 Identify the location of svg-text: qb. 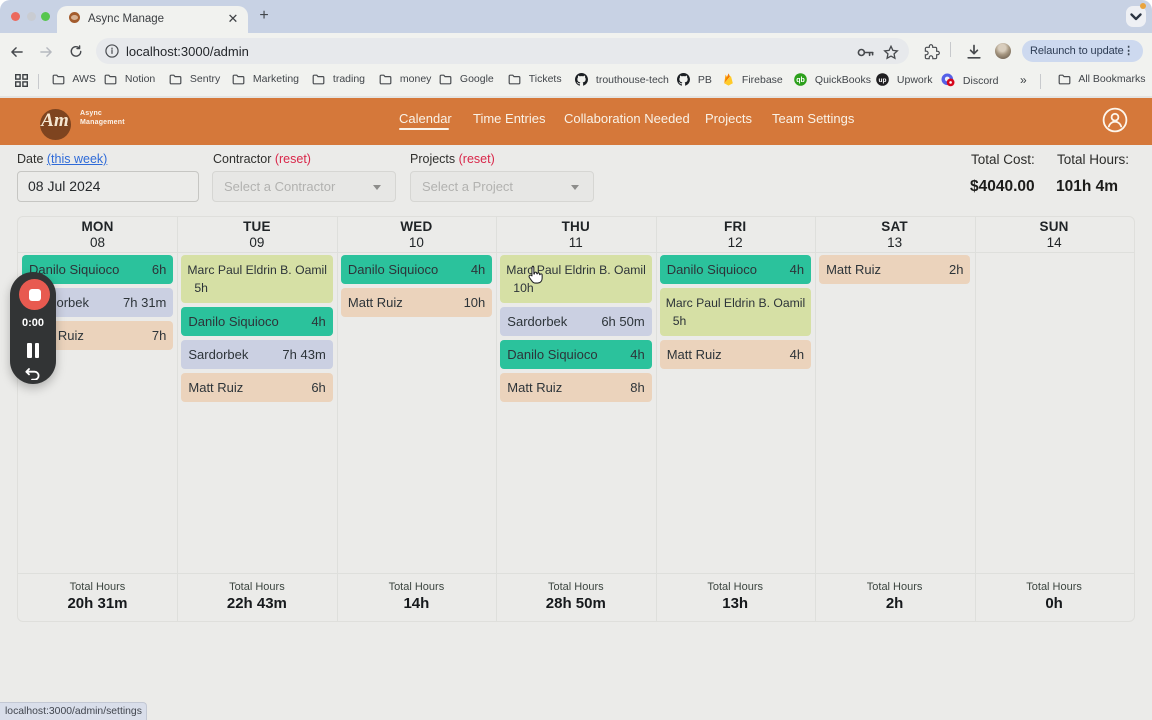
(800, 80).